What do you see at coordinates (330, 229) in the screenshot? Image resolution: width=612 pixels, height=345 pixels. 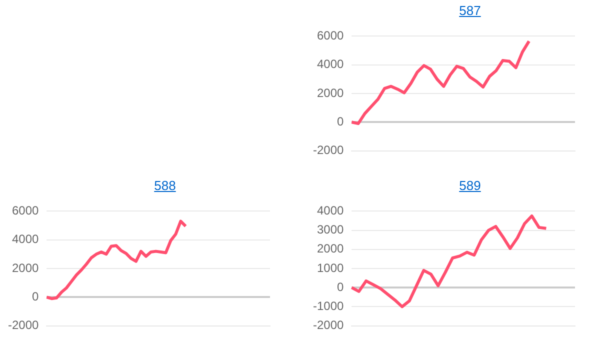 I see `y-tick-label: 3000` at bounding box center [330, 229].